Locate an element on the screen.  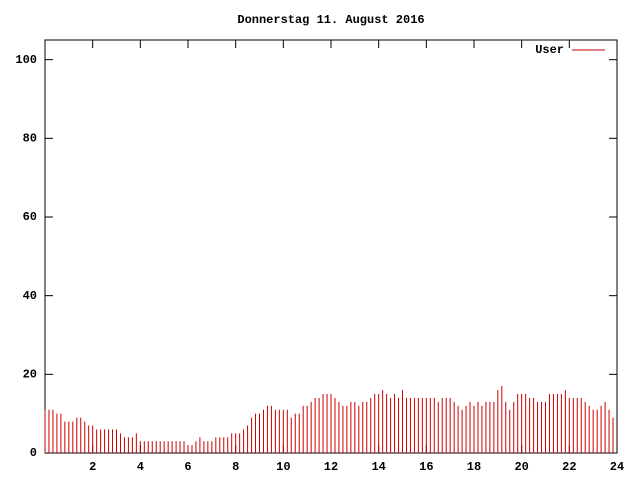
x-tick-label: 16 is located at coordinates (426, 467).